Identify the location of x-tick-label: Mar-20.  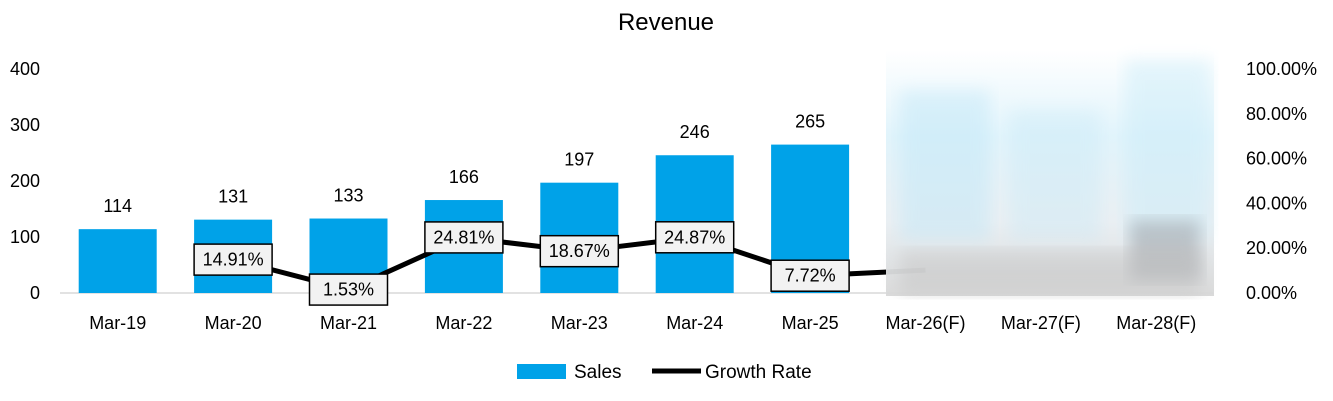
(233, 323).